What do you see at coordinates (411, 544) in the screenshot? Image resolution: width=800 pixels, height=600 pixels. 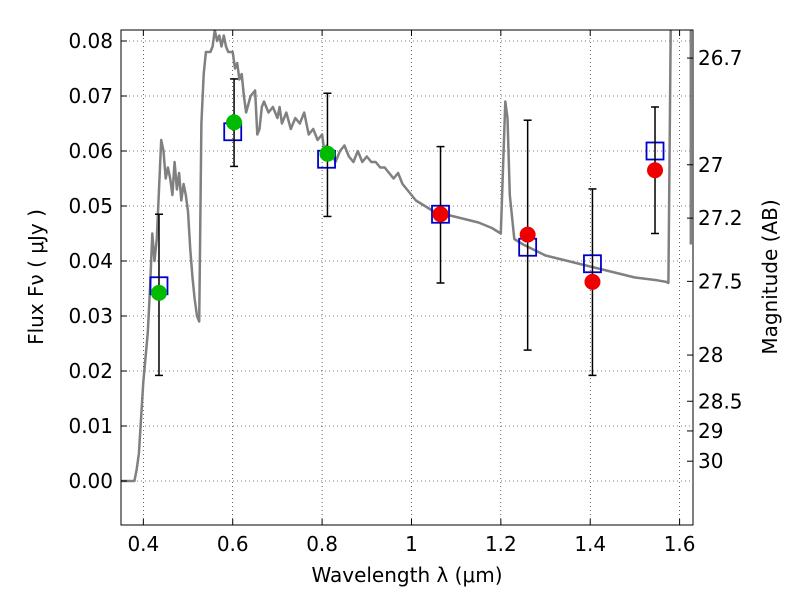 I see `x-tick-label-3: 1` at bounding box center [411, 544].